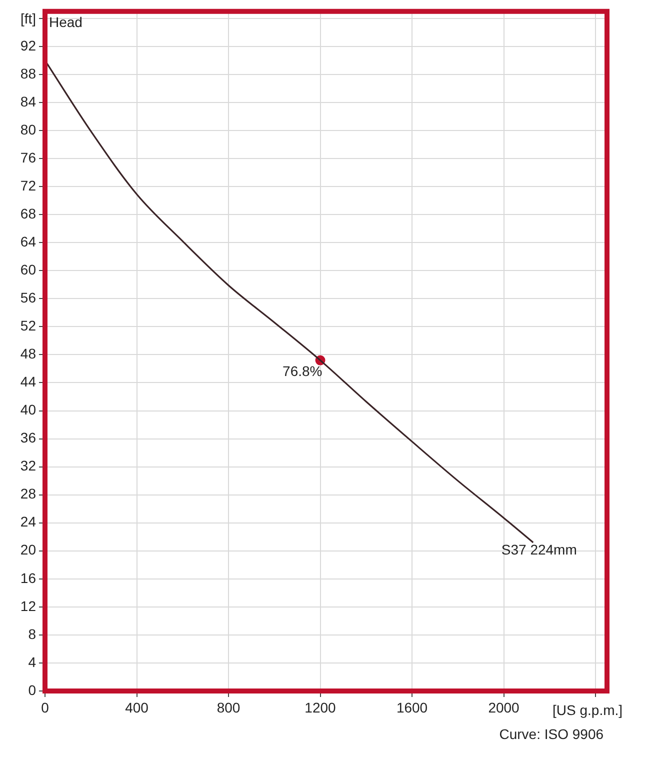  What do you see at coordinates (32, 662) in the screenshot?
I see `y-tick-label: 4` at bounding box center [32, 662].